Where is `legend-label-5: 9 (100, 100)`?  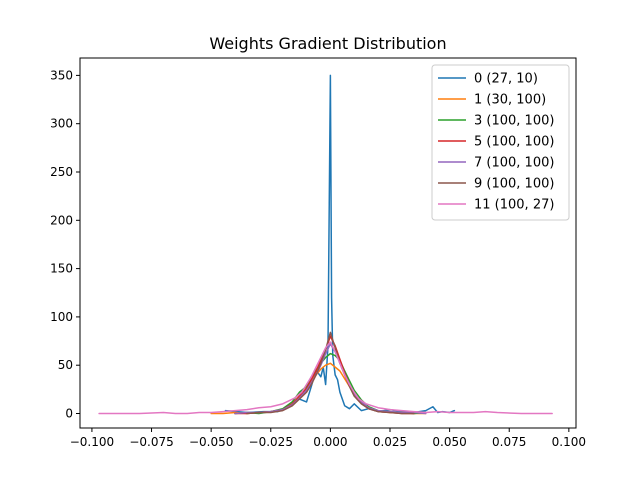 legend-label-5: 9 (100, 100) is located at coordinates (514, 184).